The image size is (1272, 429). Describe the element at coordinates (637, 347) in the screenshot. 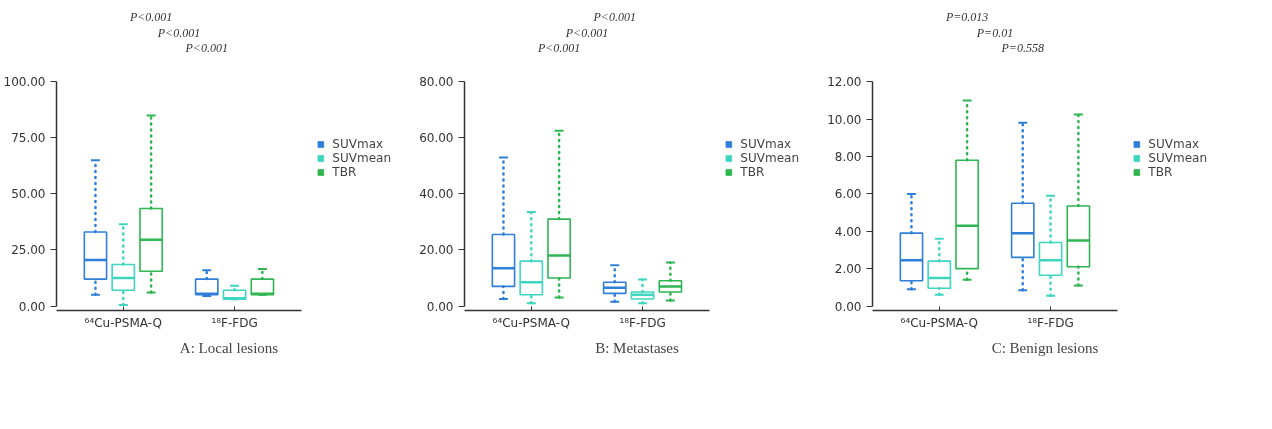

I see `text: B: Metastases` at that location.